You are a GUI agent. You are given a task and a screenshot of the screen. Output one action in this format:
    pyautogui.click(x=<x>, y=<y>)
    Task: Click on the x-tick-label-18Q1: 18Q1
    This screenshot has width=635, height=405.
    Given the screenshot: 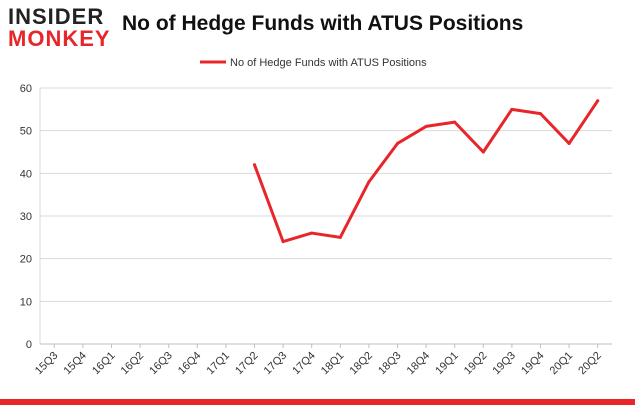 What is the action you would take?
    pyautogui.click(x=333, y=364)
    